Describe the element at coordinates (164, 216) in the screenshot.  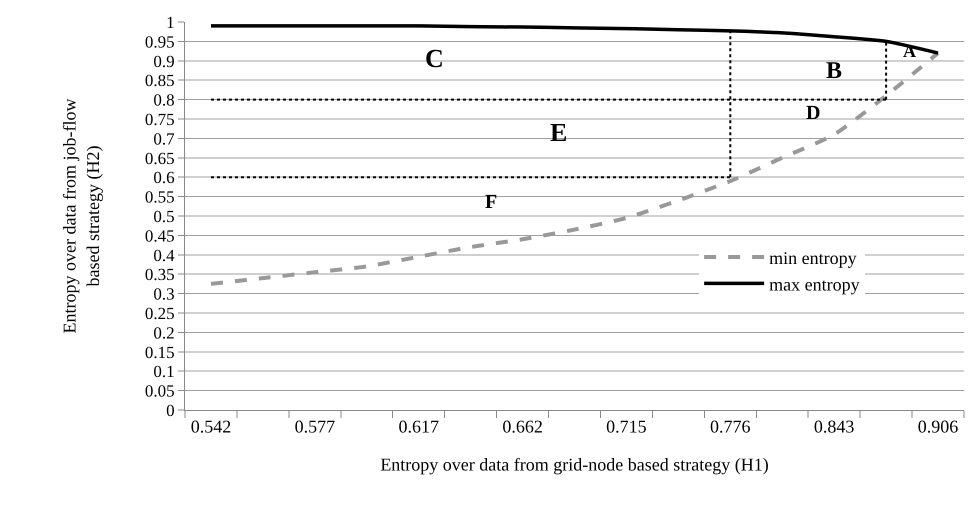
I see `y-tick-label: 0.5` at that location.